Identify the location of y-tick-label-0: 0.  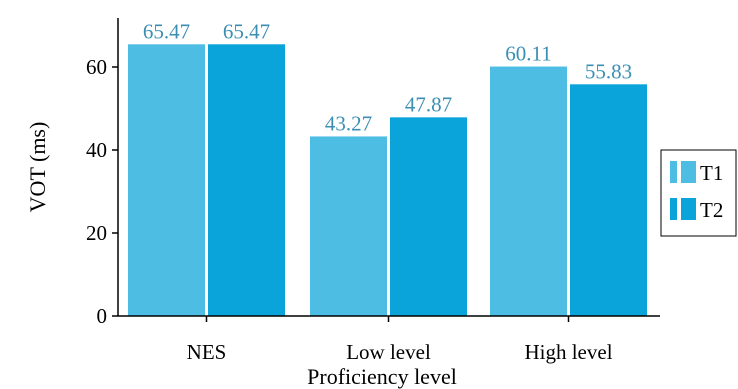
(102, 316).